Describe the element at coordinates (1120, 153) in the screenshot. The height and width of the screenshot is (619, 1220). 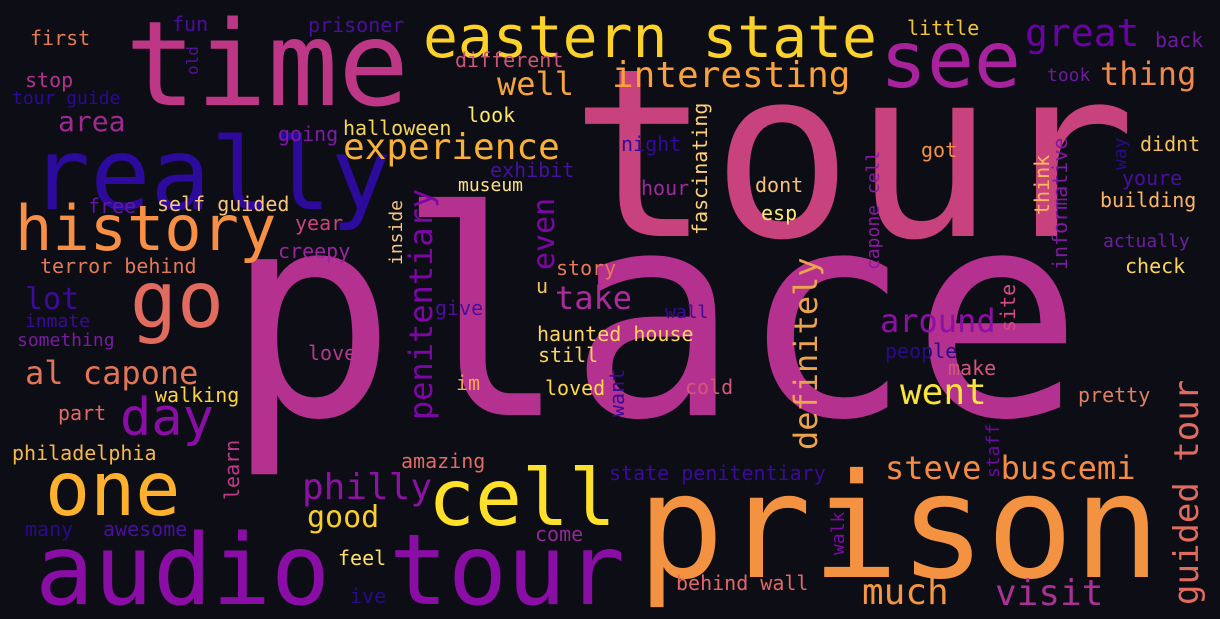
I see `word-way: way` at that location.